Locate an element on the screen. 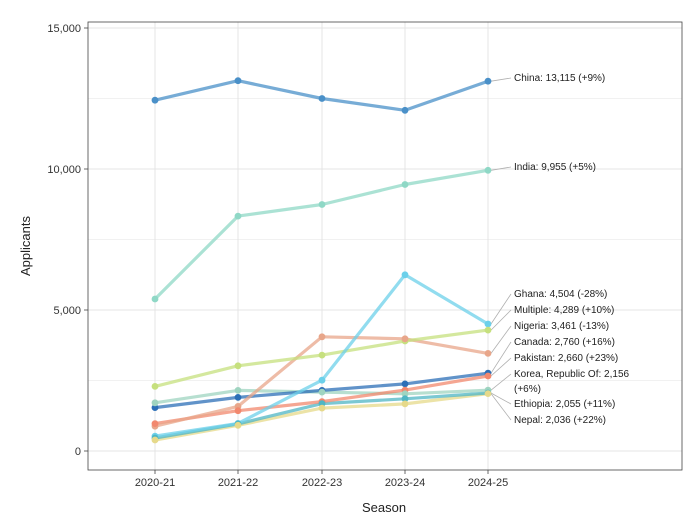 The image size is (696, 521). y-tick-label: 5,000 is located at coordinates (67, 311).